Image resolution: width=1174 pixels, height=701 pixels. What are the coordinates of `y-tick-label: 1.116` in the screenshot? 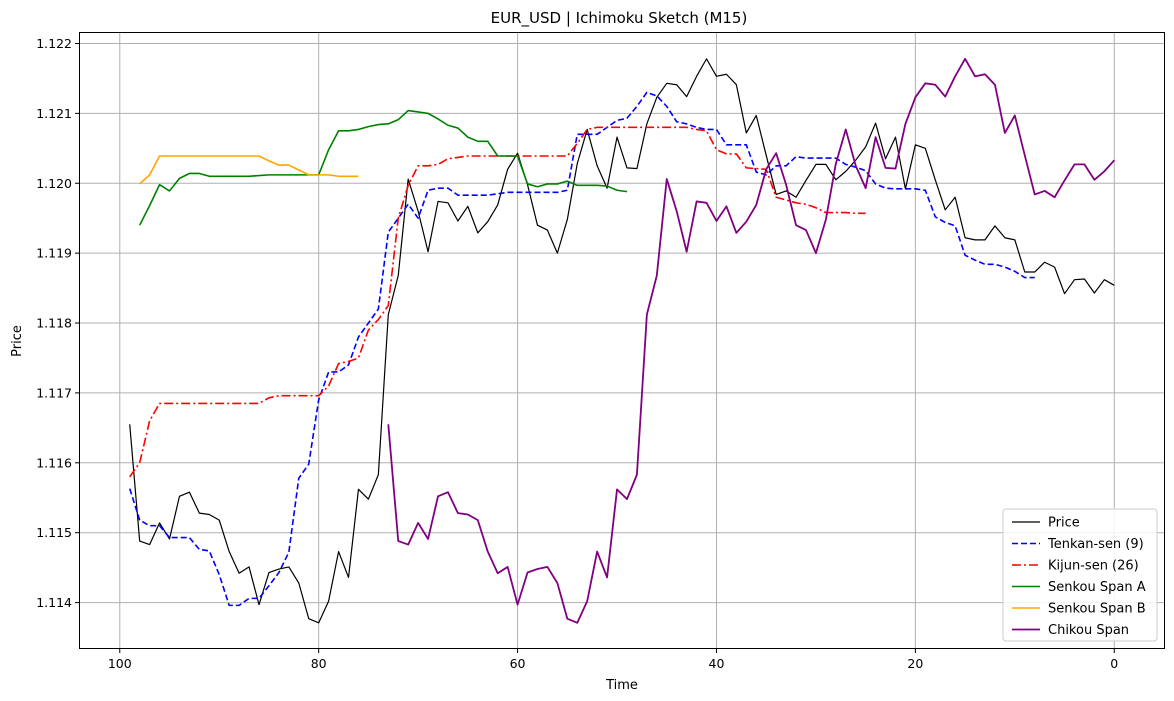 It's located at (54, 462).